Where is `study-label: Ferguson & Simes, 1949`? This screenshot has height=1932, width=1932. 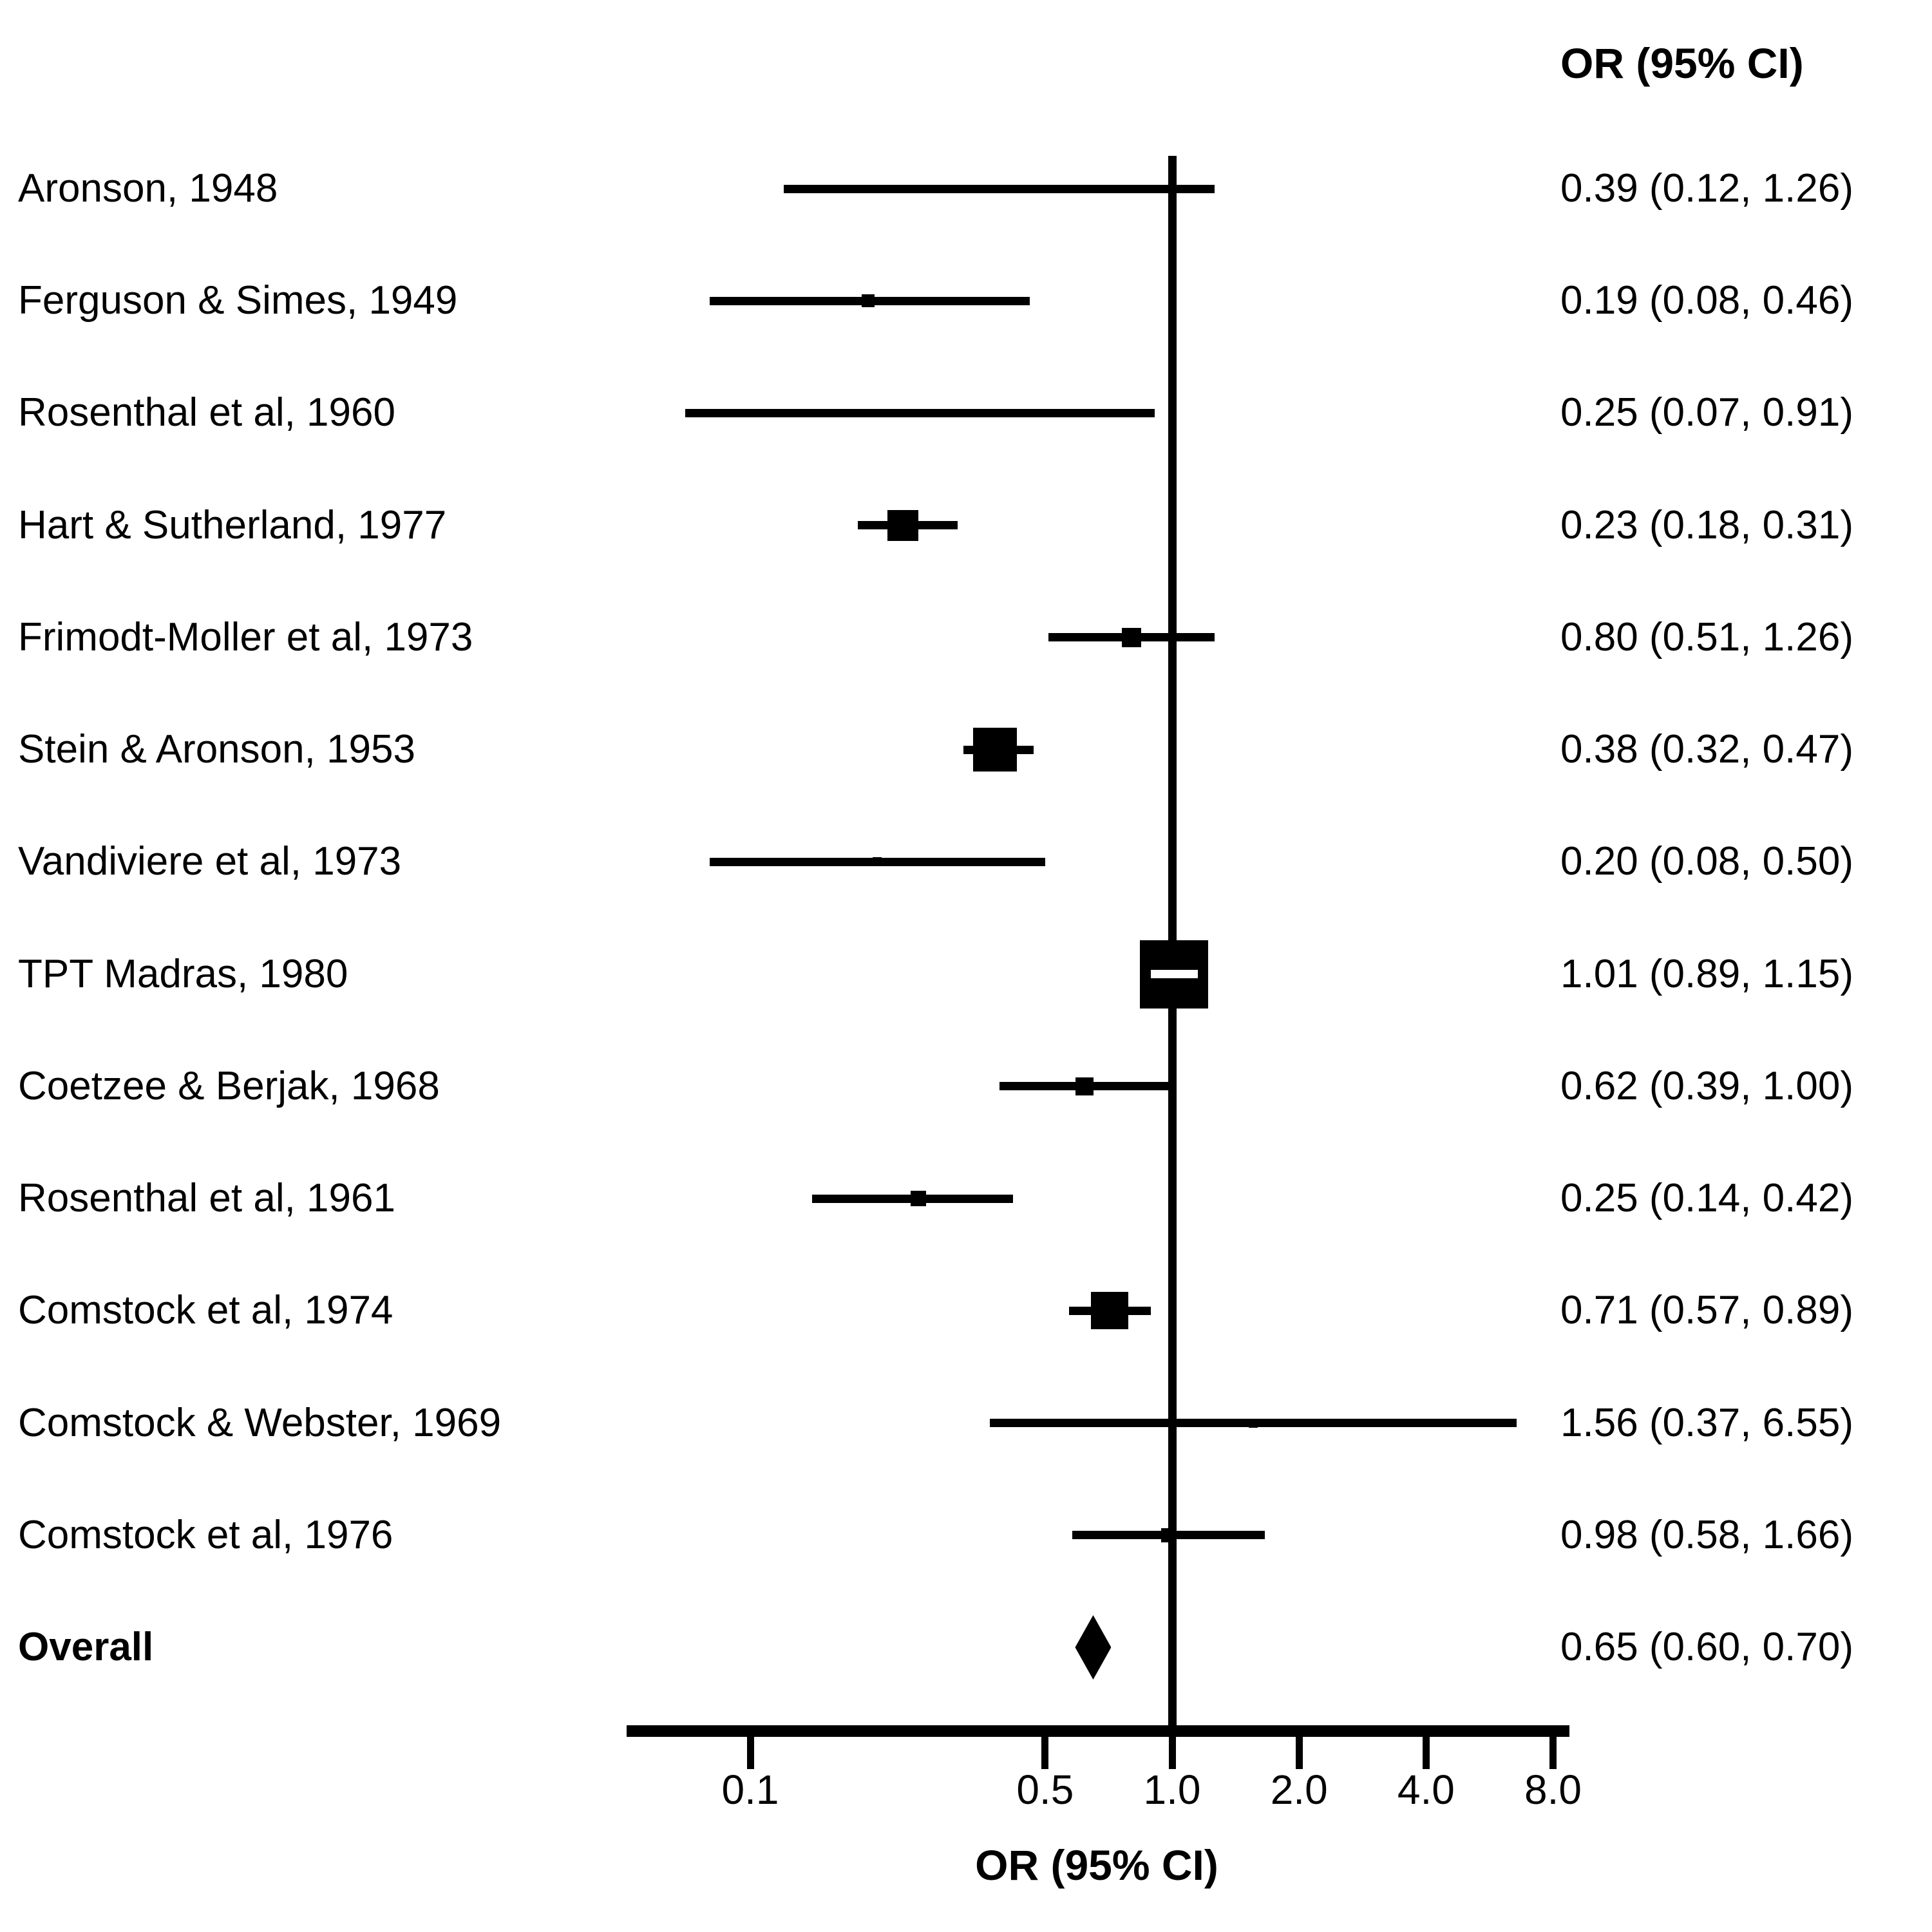
study-label: Ferguson & Simes, 1949 is located at coordinates (238, 301).